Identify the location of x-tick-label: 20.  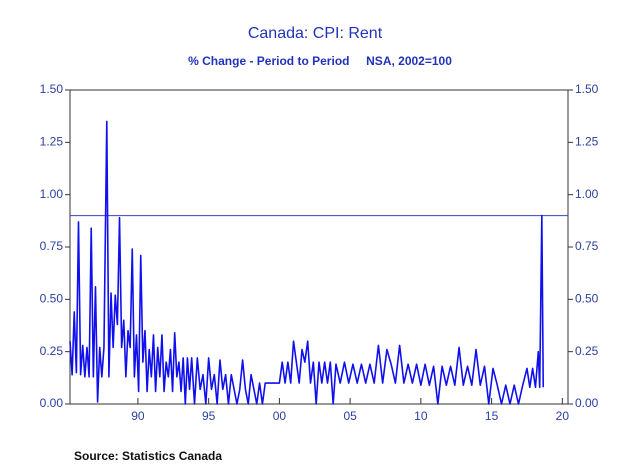
(563, 416).